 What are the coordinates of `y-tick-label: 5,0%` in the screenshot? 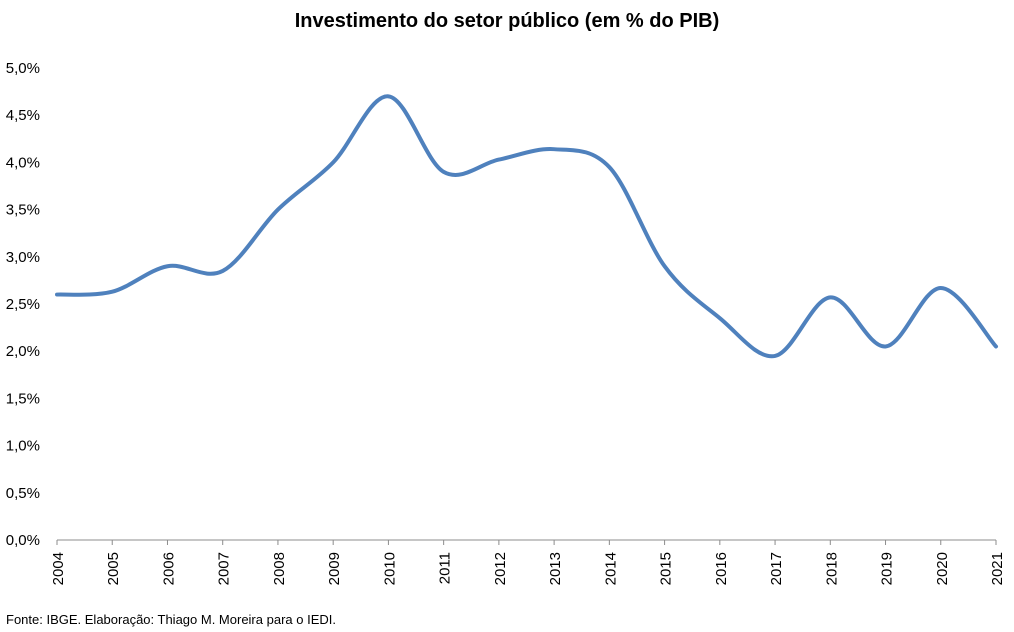 It's located at (23, 68).